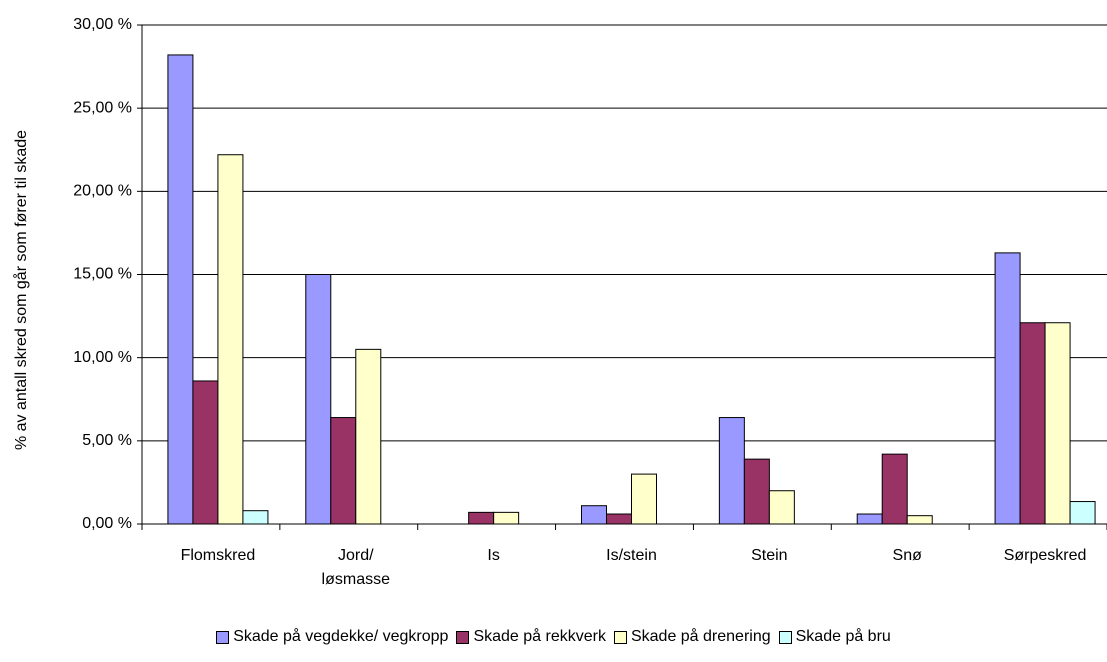 This screenshot has height=662, width=1107. I want to click on x-tick-label: Is/stein, so click(631, 555).